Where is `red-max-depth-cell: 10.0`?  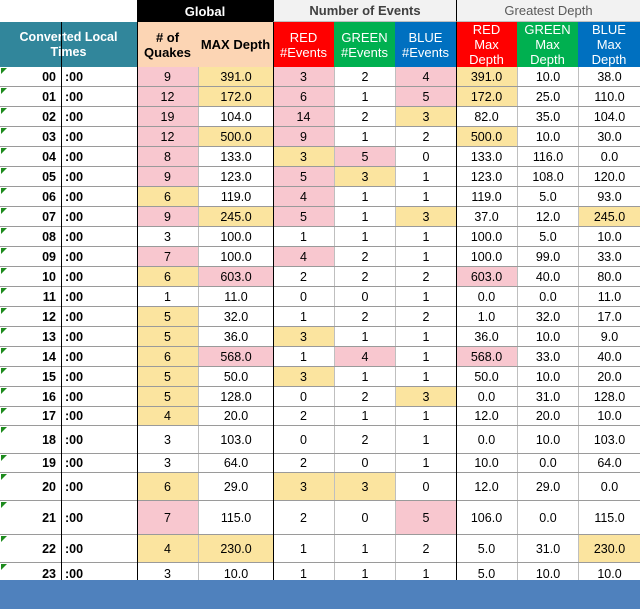 red-max-depth-cell: 10.0 is located at coordinates (486, 463).